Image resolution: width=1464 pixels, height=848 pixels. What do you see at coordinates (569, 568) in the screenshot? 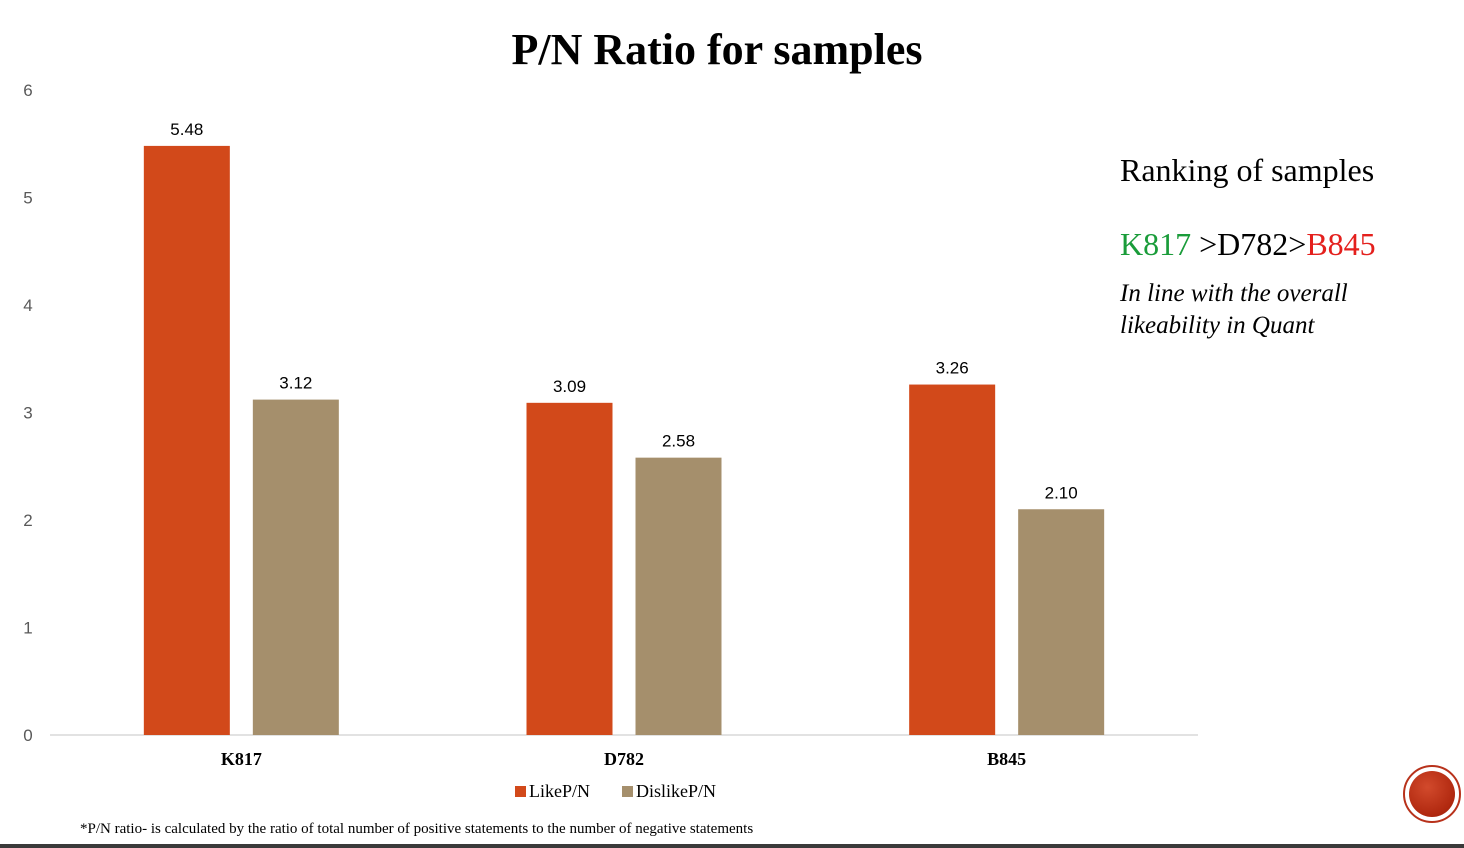
I see `bar-likep-n-d782` at bounding box center [569, 568].